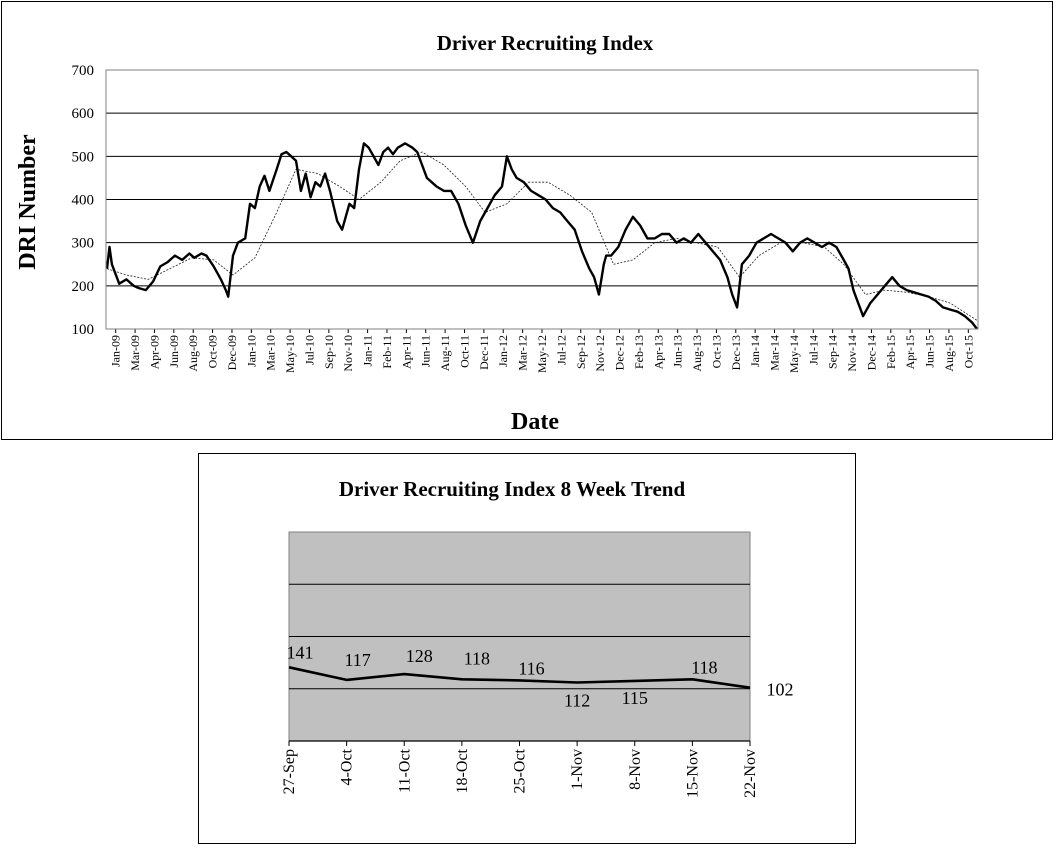  What do you see at coordinates (213, 351) in the screenshot?
I see `x-tick-label: Oct-09` at bounding box center [213, 351].